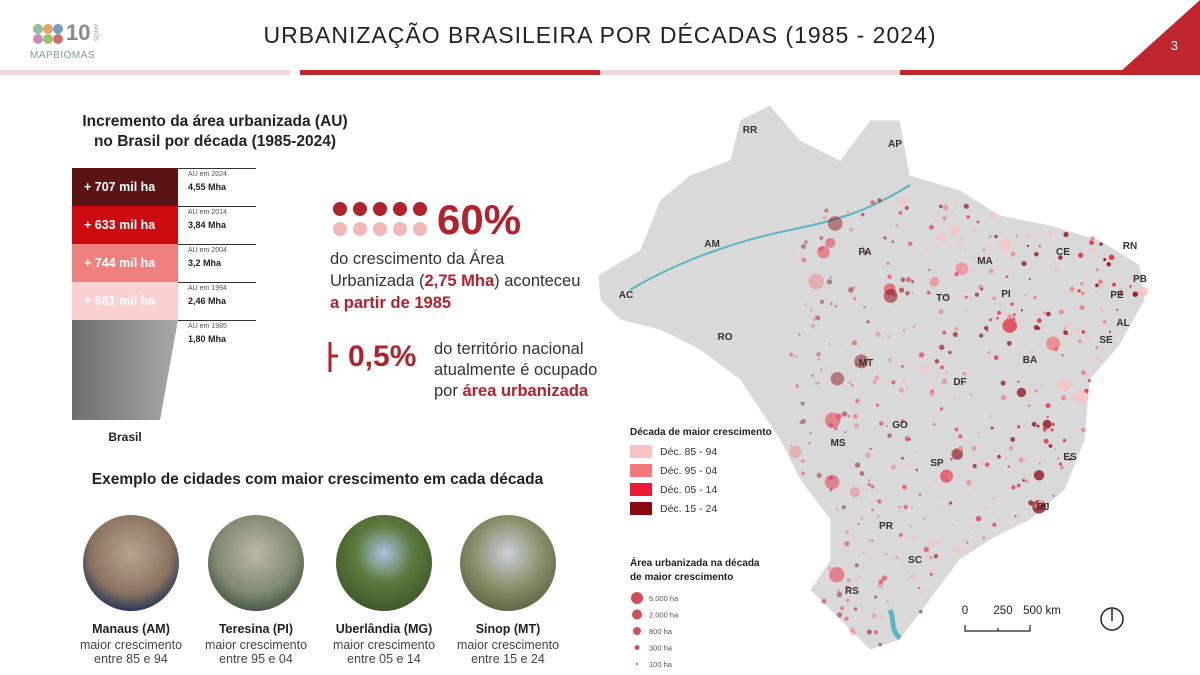  I want to click on caption: Brasil, so click(125, 437).